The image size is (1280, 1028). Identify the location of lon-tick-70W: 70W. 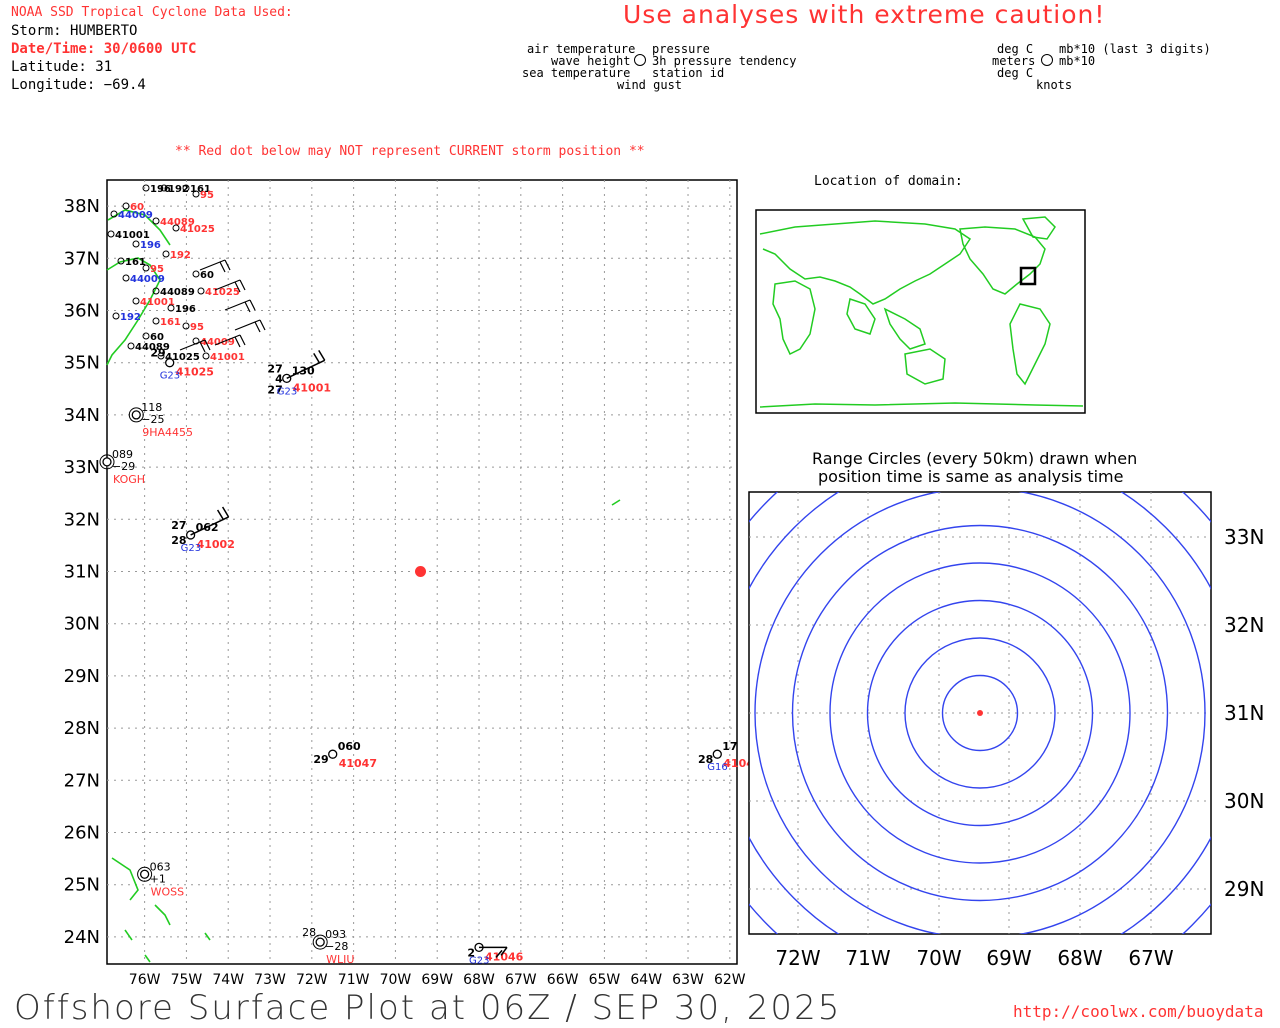
(396, 980).